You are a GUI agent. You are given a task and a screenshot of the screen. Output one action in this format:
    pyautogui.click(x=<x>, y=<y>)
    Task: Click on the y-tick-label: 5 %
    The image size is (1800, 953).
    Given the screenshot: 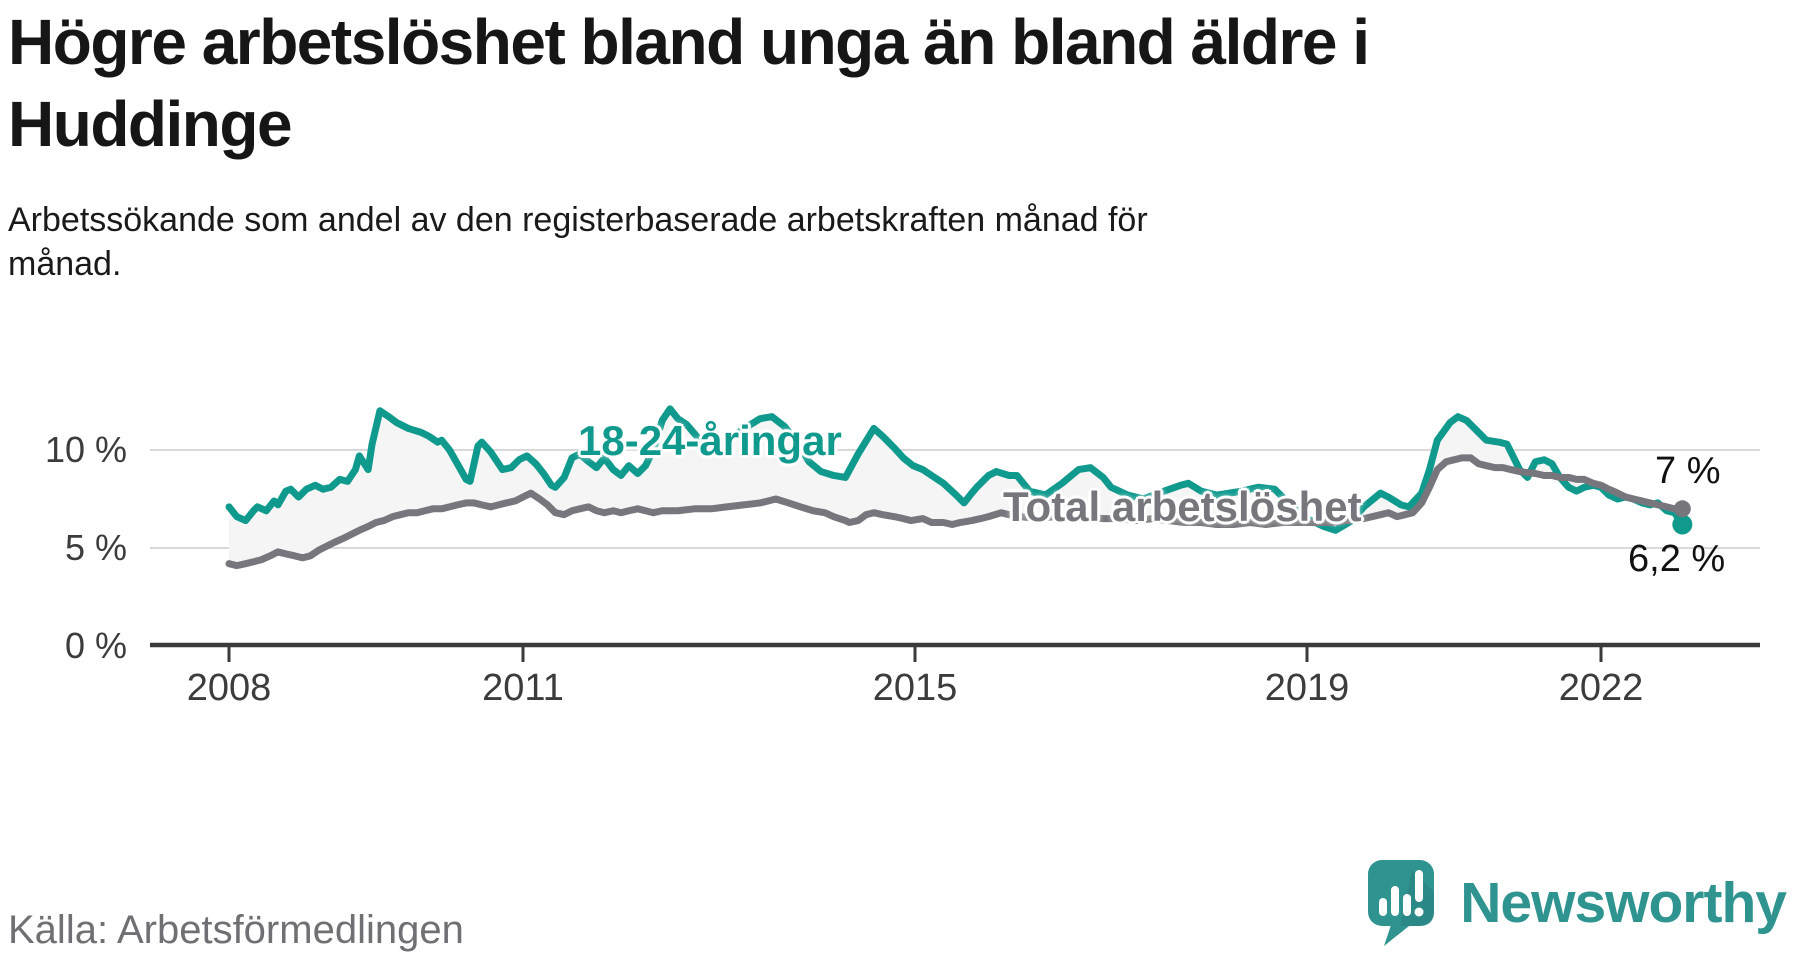 What is the action you would take?
    pyautogui.click(x=96, y=547)
    